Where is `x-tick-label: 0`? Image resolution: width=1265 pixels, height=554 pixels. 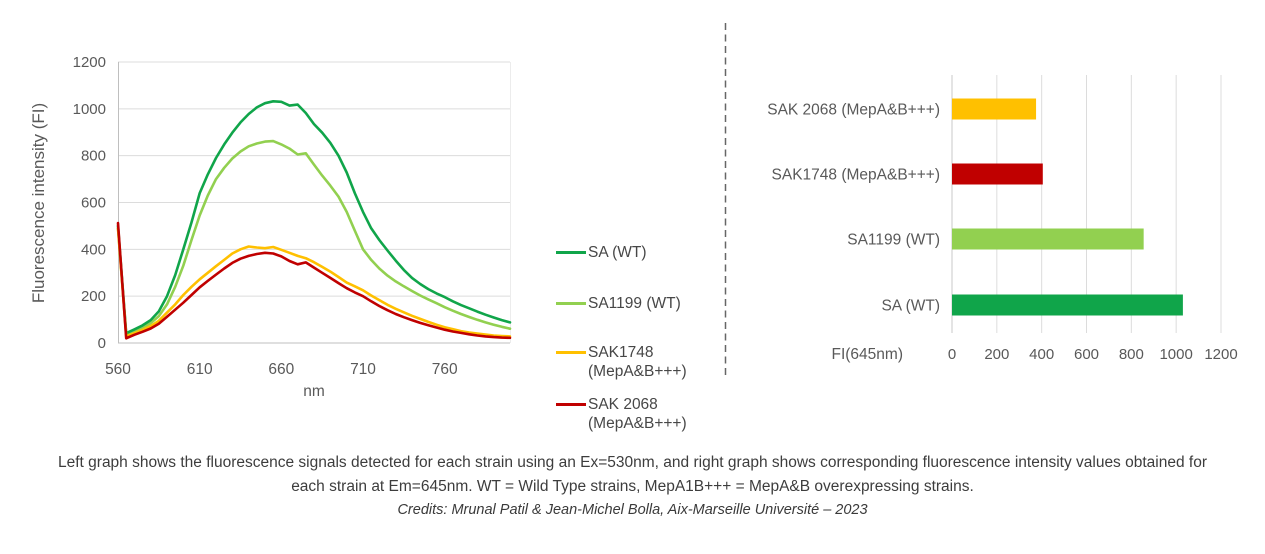
x-tick-label: 0 is located at coordinates (952, 354).